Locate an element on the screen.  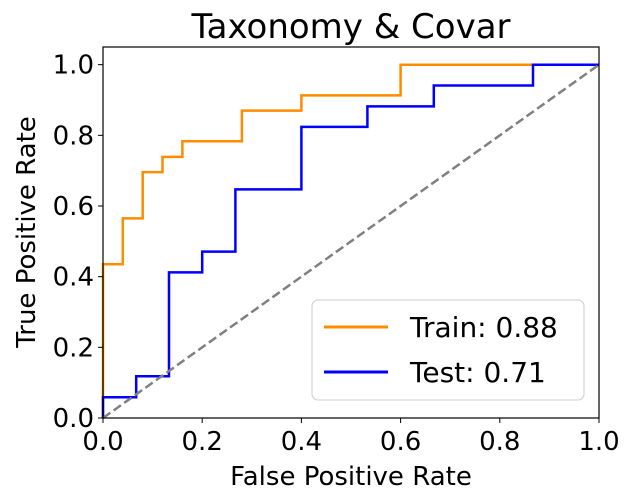
x-tick-label: 0.0 is located at coordinates (102, 442).